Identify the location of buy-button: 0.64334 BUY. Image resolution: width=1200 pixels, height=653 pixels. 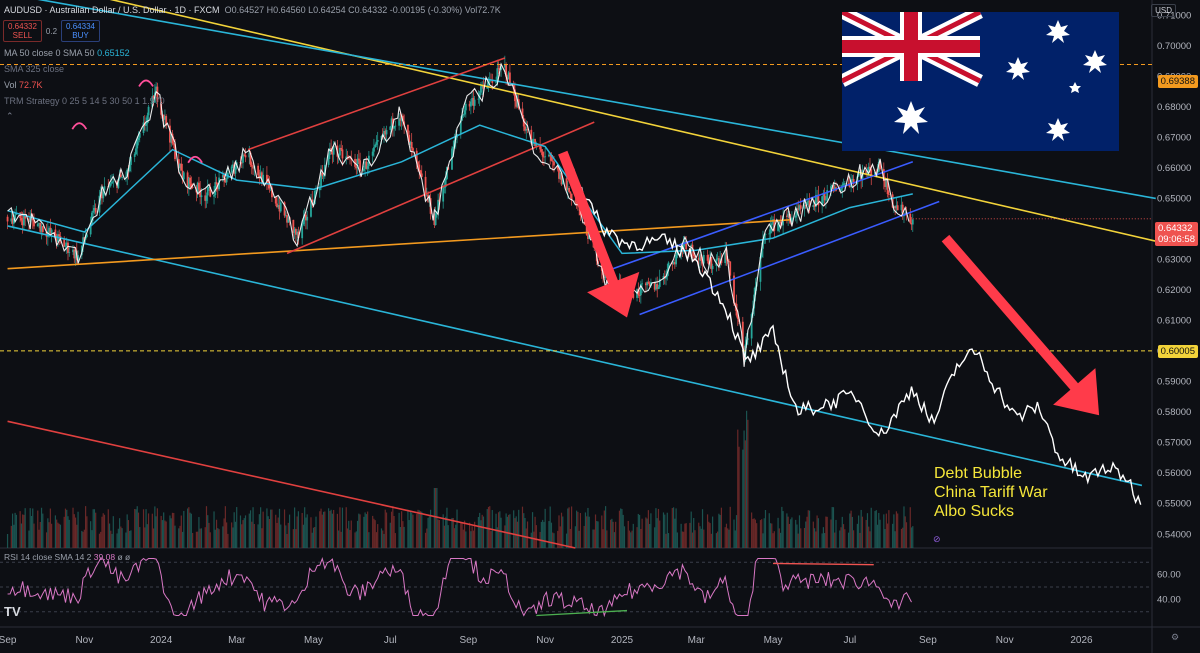
(80, 31).